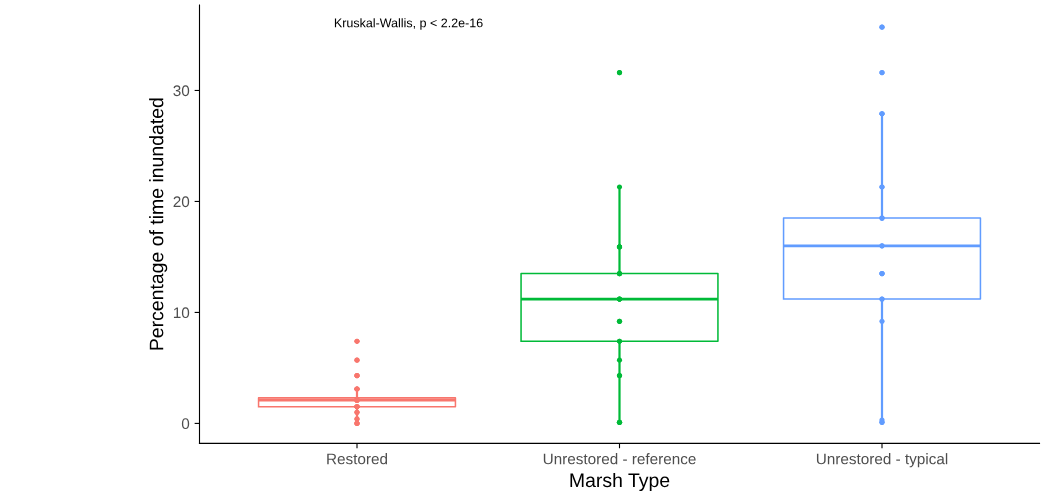 The width and height of the screenshot is (1050, 501). I want to click on x-tick-label: Unrestored - reference, so click(619, 459).